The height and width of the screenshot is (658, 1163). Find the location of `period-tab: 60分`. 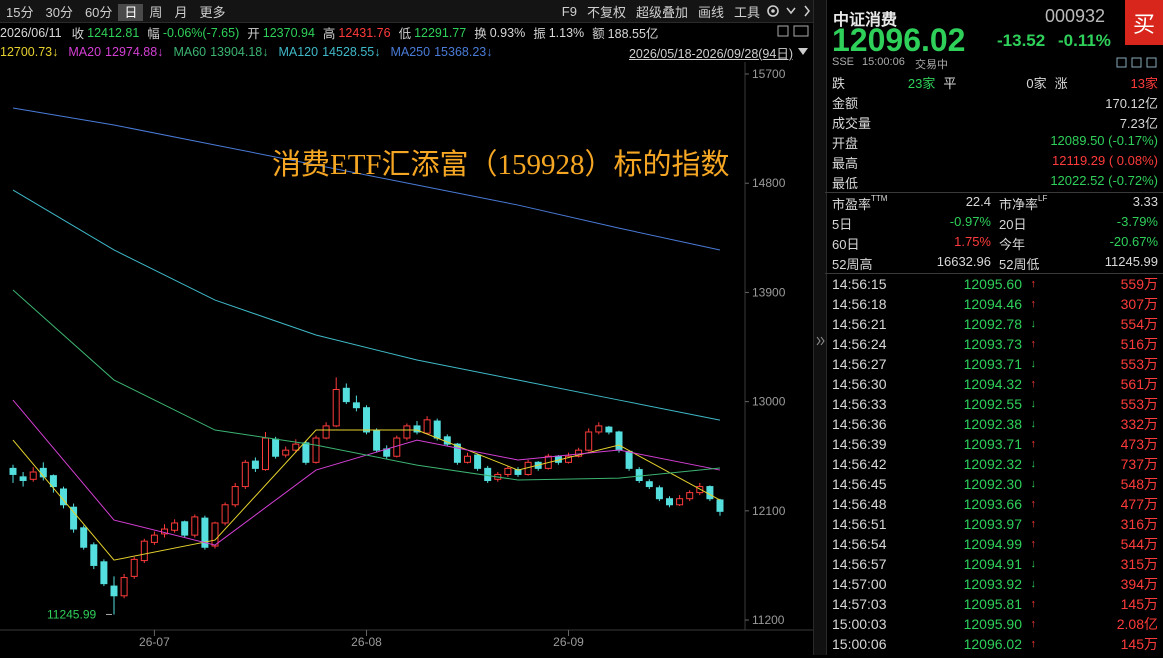

period-tab: 60分 is located at coordinates (98, 12).